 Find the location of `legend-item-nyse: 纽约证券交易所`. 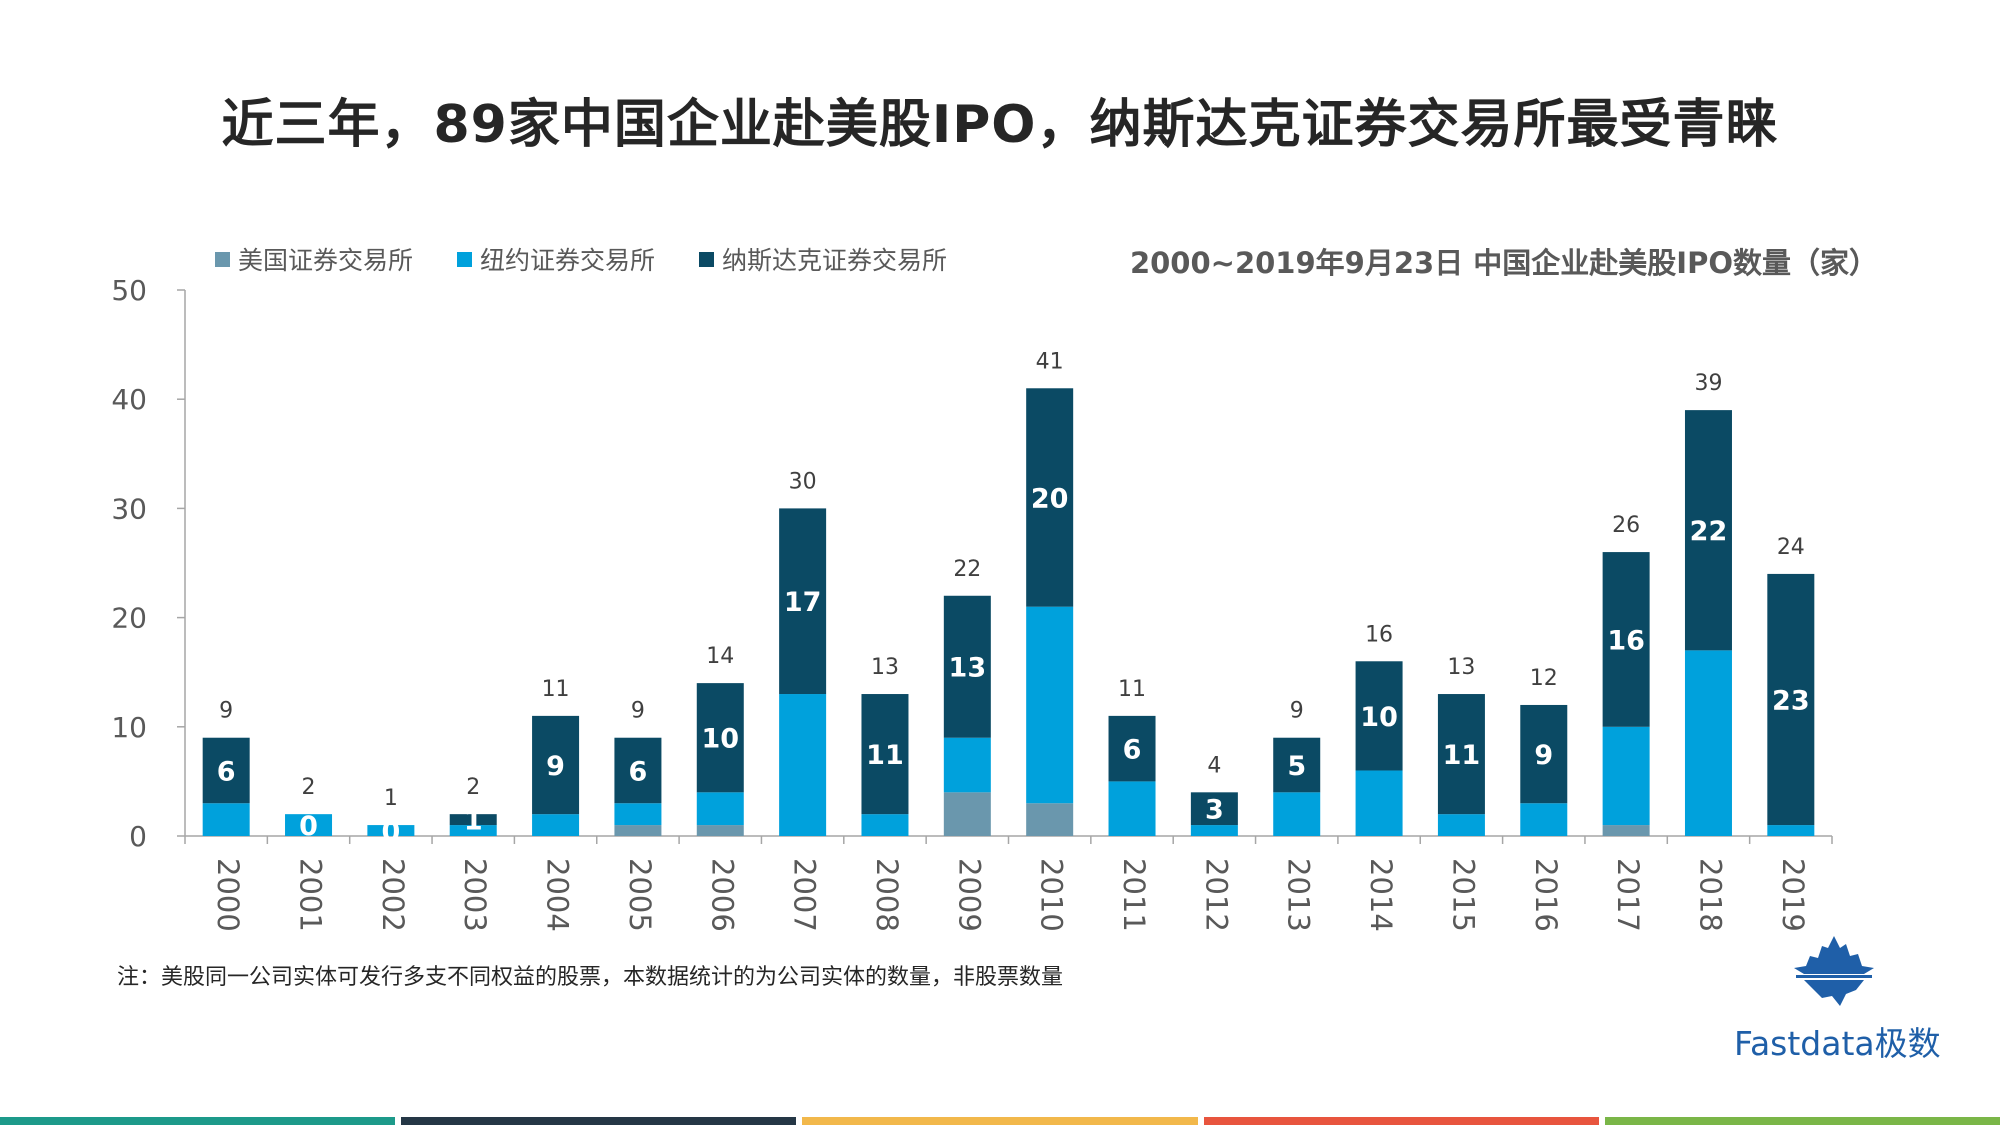

legend-item-nyse: 纽约证券交易所 is located at coordinates (556, 259).